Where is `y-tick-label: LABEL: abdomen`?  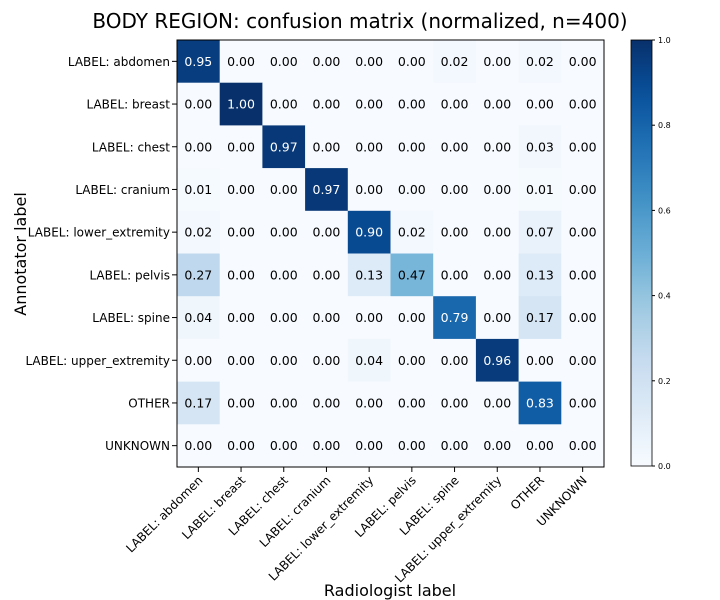
y-tick-label: LABEL: abdomen is located at coordinates (119, 62).